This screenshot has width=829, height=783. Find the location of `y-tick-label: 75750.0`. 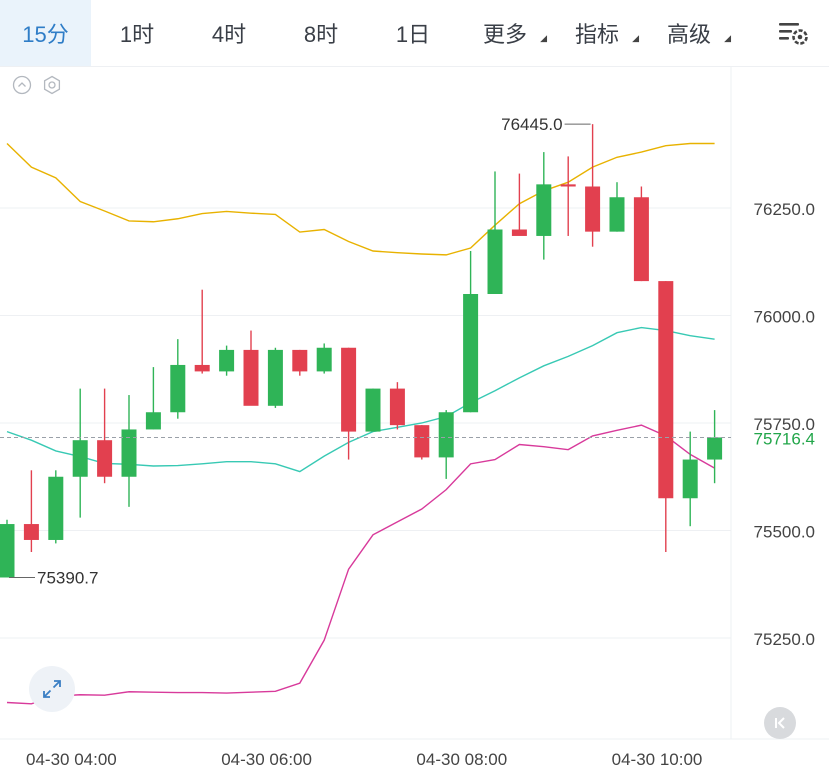

y-tick-label: 75750.0 is located at coordinates (784, 424).